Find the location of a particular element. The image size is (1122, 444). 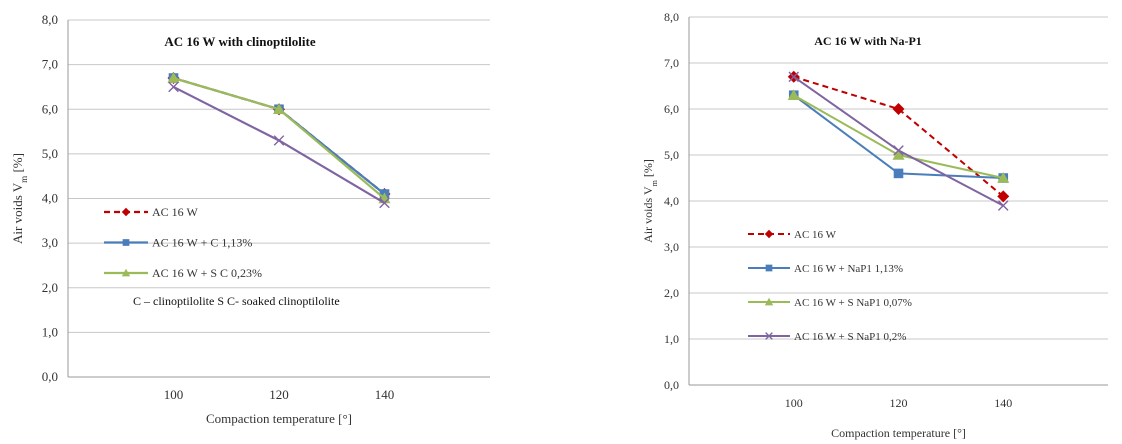

legend-label: AC 16 W + C 1,13% is located at coordinates (202, 243).